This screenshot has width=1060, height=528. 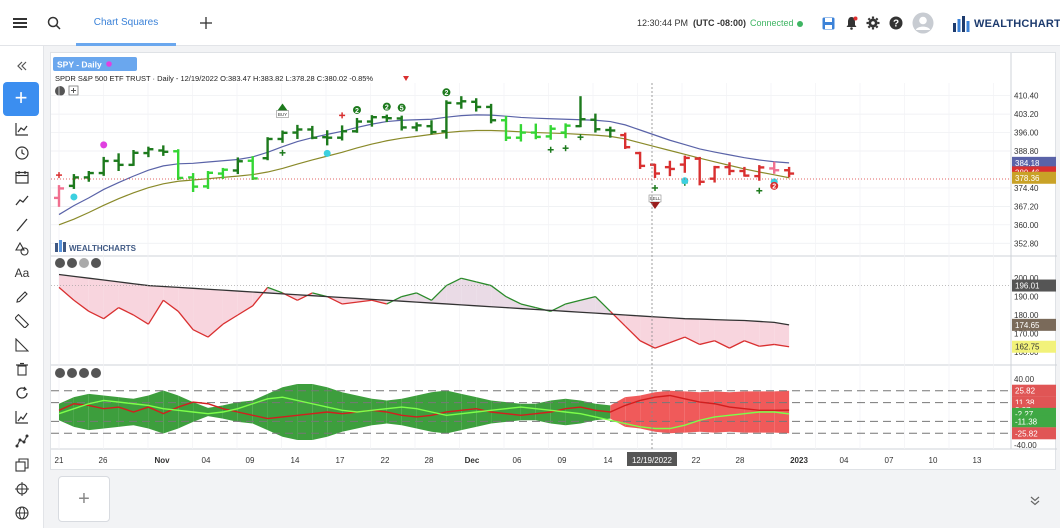 I want to click on refresh-icon, so click(x=22, y=393).